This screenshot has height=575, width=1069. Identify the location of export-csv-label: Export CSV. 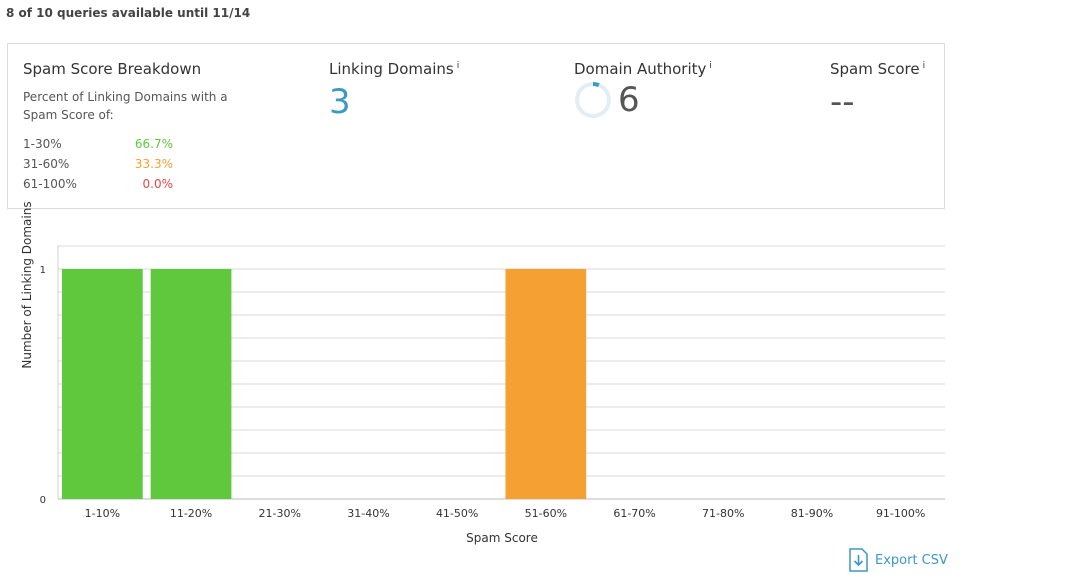
(911, 560).